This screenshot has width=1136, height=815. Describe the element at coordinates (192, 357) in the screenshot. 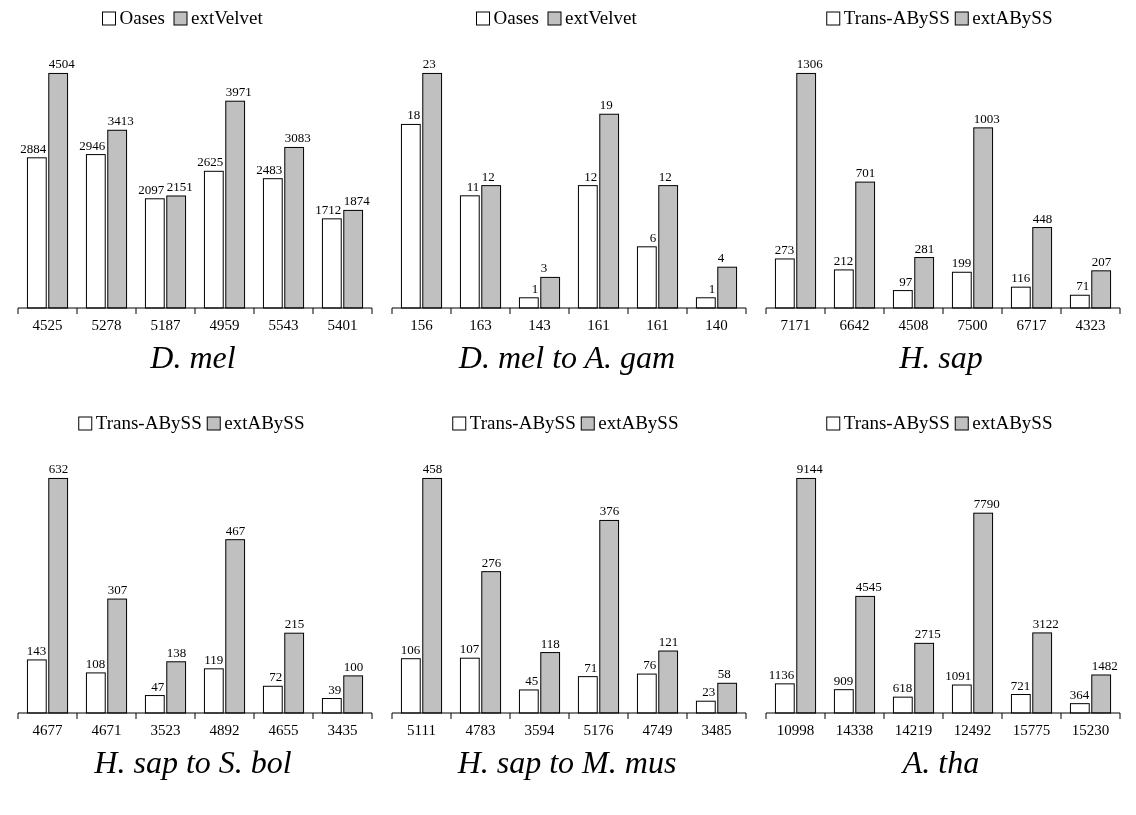

I see `text: D. mel` at that location.